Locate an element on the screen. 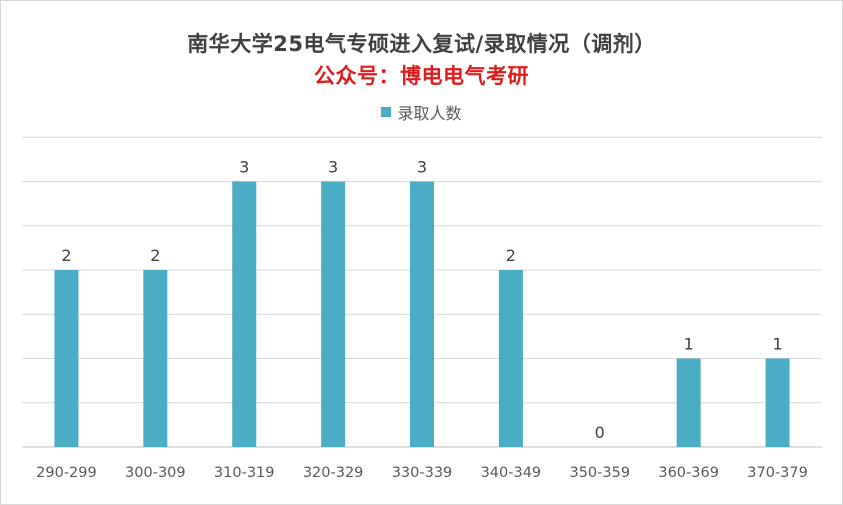 The width and height of the screenshot is (843, 505). x-tick-label: 310-319 is located at coordinates (244, 473).